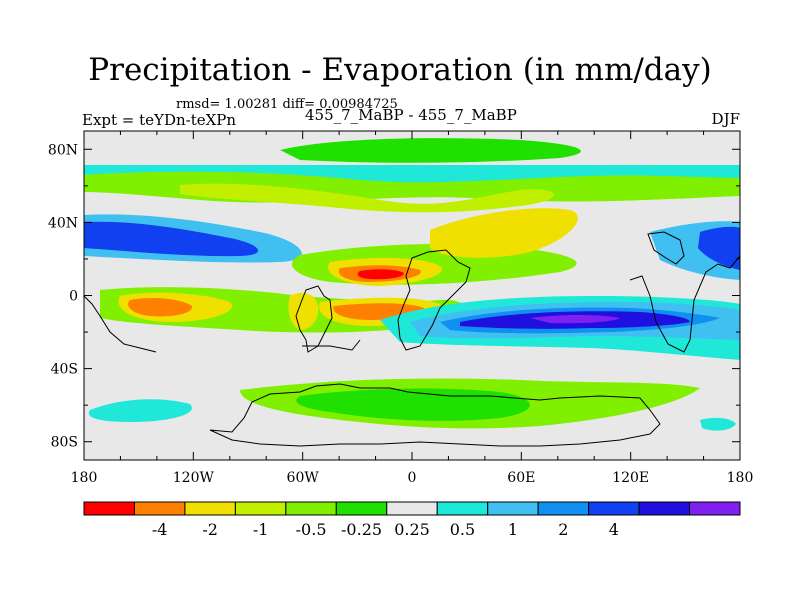  I want to click on outline-antarctica, so click(435, 415).